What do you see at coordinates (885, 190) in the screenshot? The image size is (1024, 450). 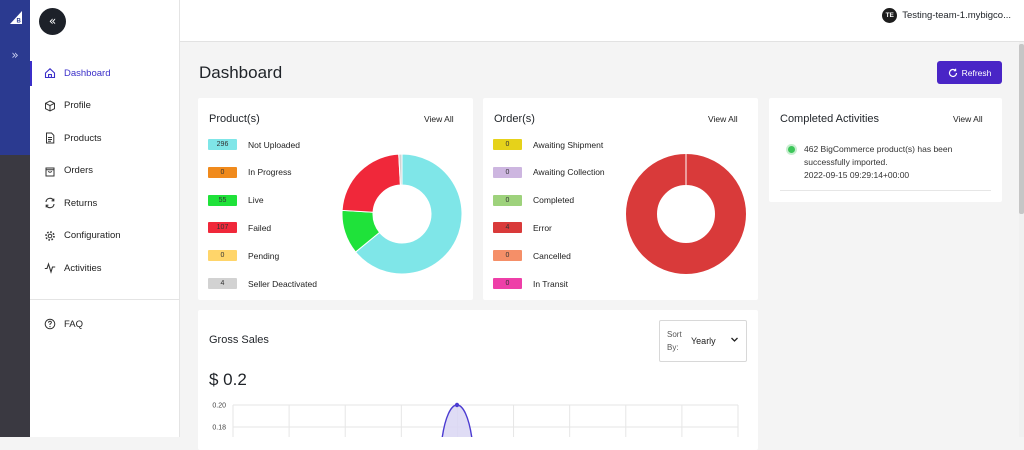 I see `activity-divider` at bounding box center [885, 190].